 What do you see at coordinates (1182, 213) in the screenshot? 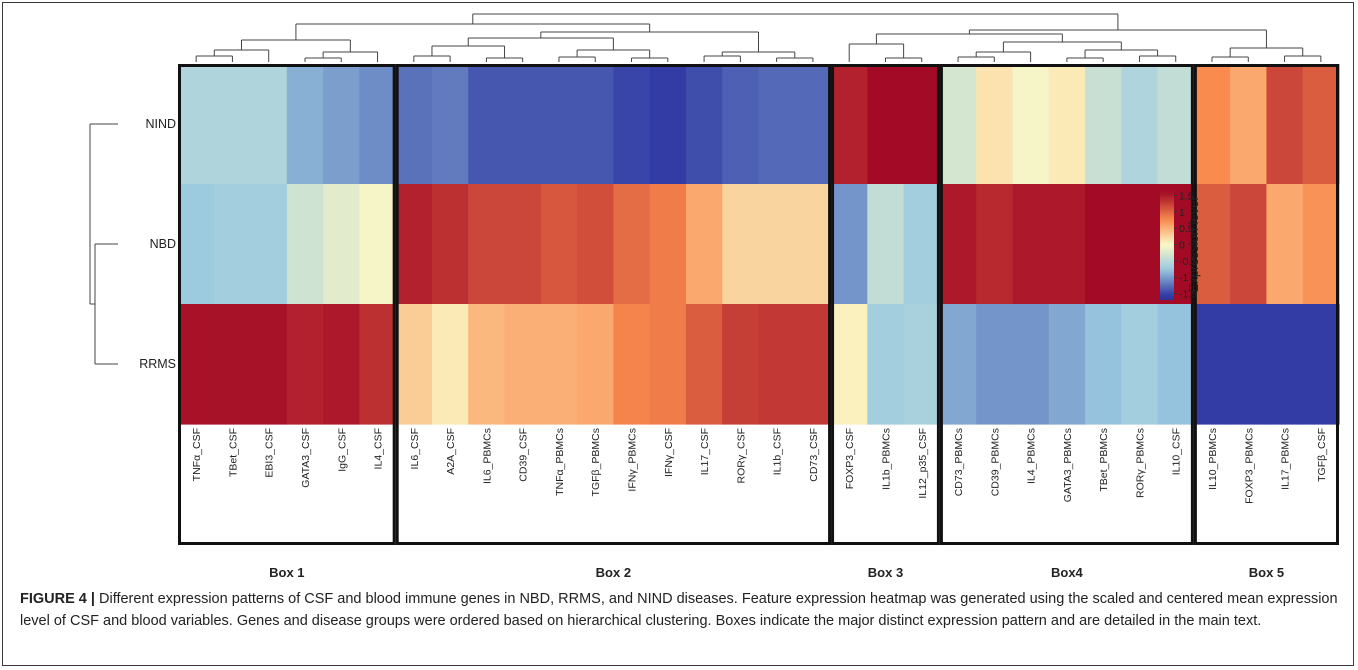
I see `legend-tick-label: 1` at bounding box center [1182, 213].